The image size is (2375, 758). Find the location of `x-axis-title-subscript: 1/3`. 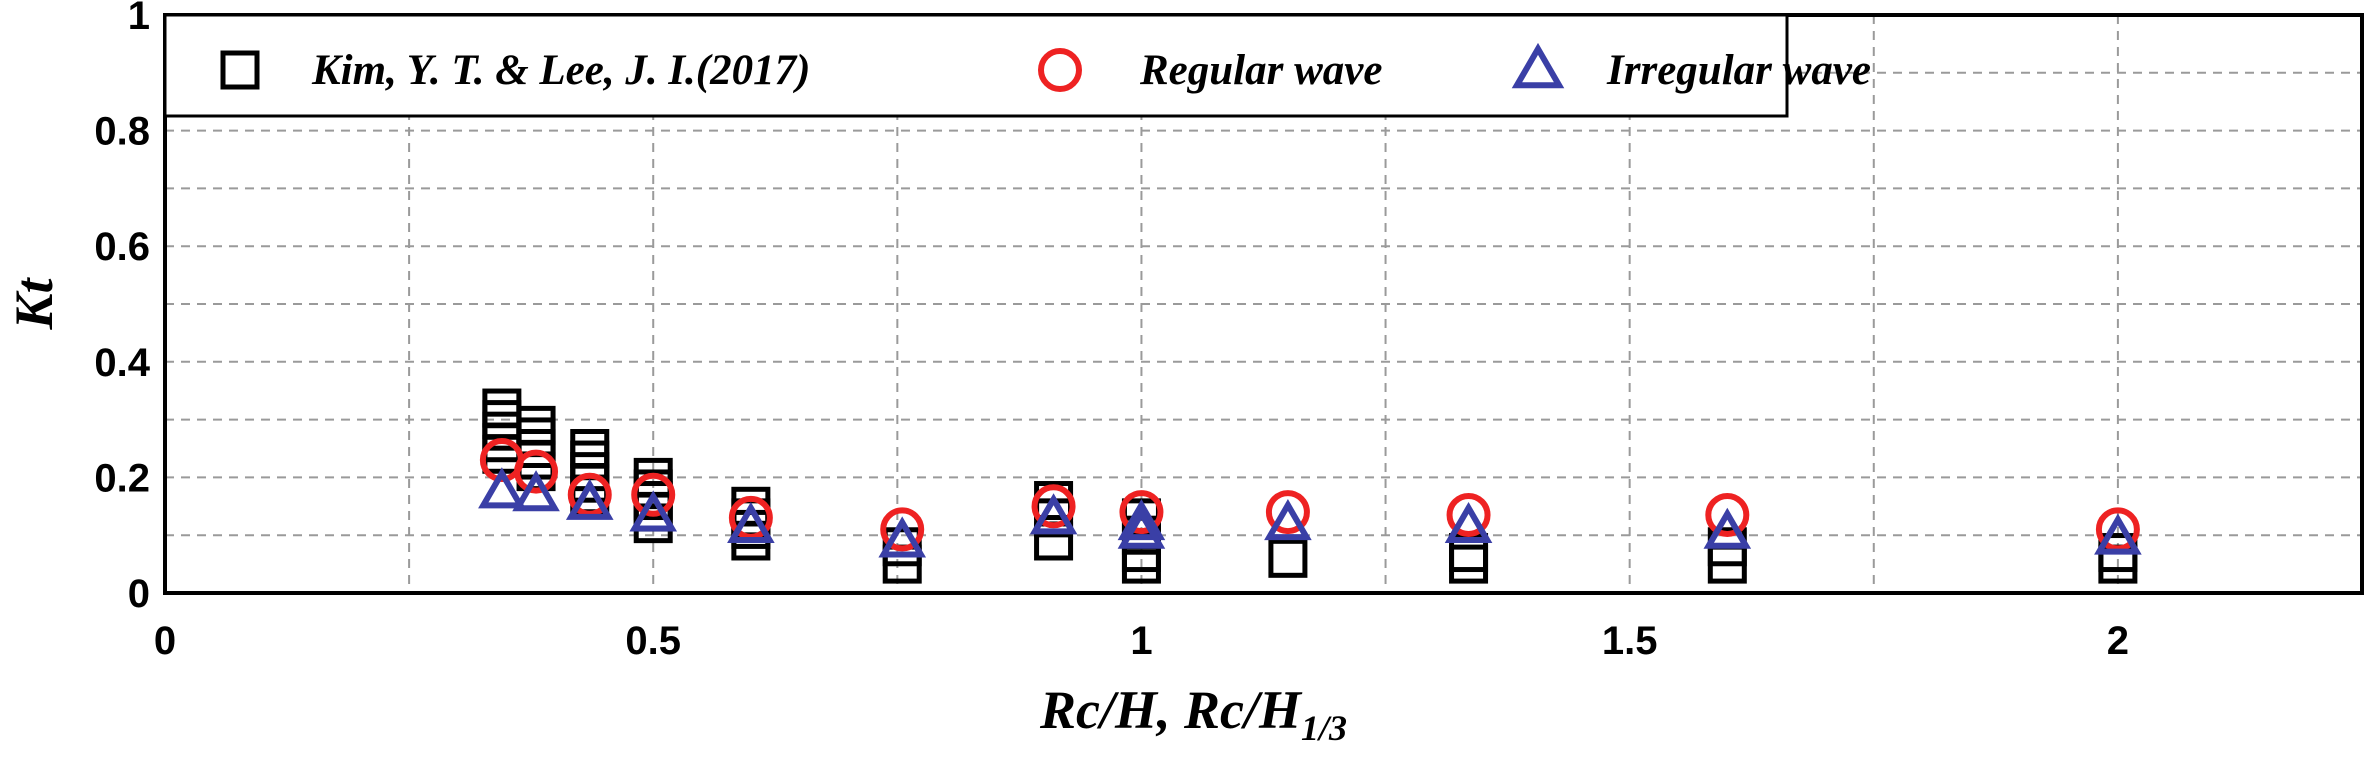

x-axis-title-subscript: 1/3 is located at coordinates (1324, 728).